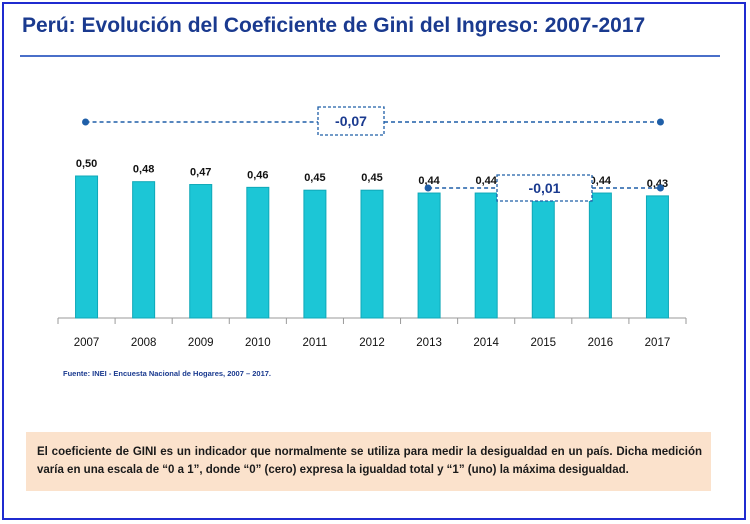  What do you see at coordinates (657, 257) in the screenshot?
I see `bar-2017` at bounding box center [657, 257].